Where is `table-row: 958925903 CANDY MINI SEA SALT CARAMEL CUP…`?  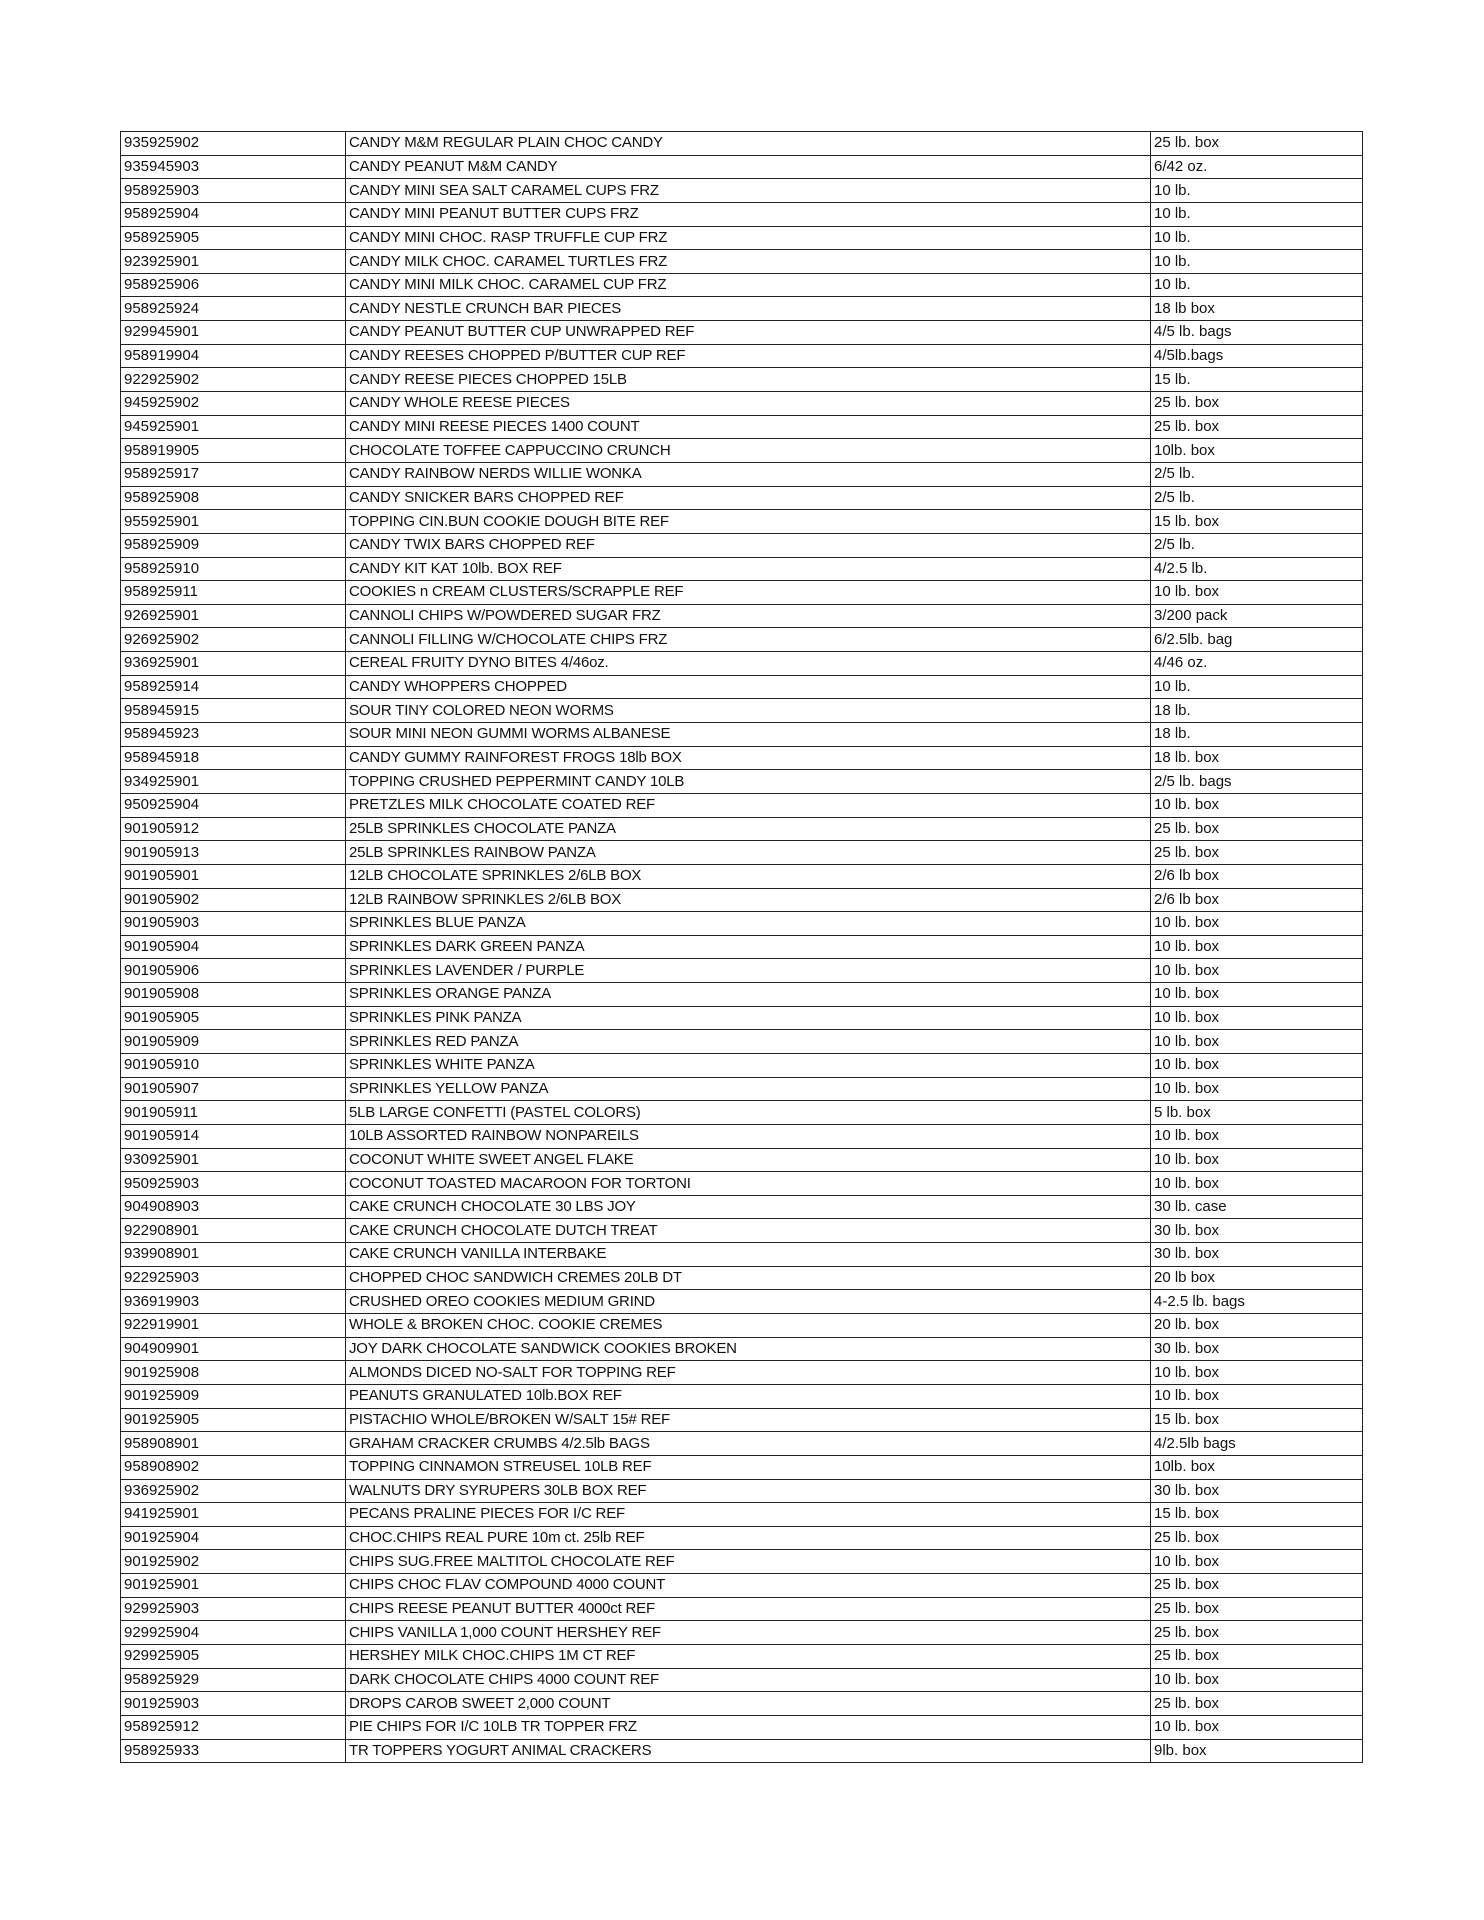 table-row: 958925903 CANDY MINI SEA SALT CARAMEL CUP… is located at coordinates (741, 190).